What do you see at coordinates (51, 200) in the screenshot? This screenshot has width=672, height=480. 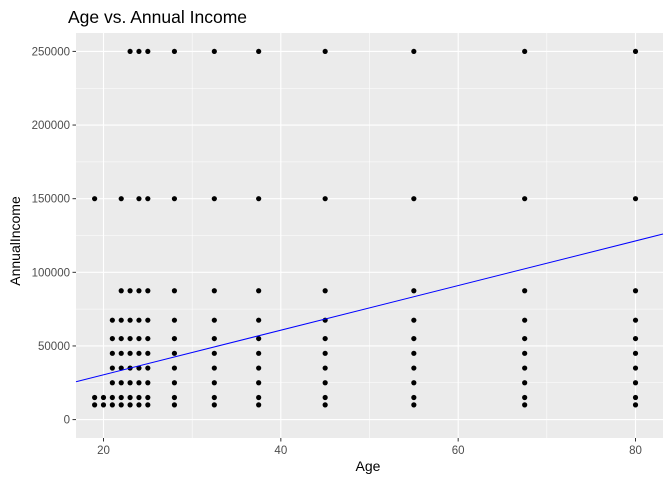 I see `y-tick-label: 150000` at bounding box center [51, 200].